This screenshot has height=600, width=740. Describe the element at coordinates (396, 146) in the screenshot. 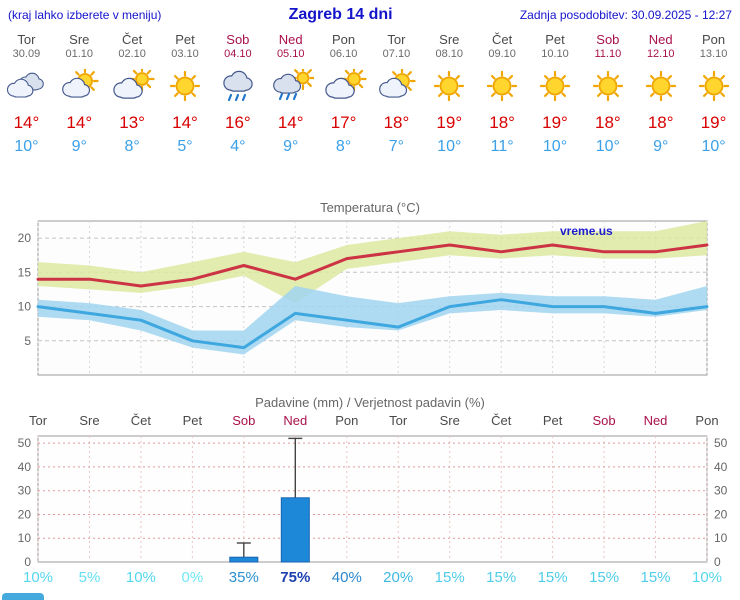

I see `min-temp: 7°` at that location.